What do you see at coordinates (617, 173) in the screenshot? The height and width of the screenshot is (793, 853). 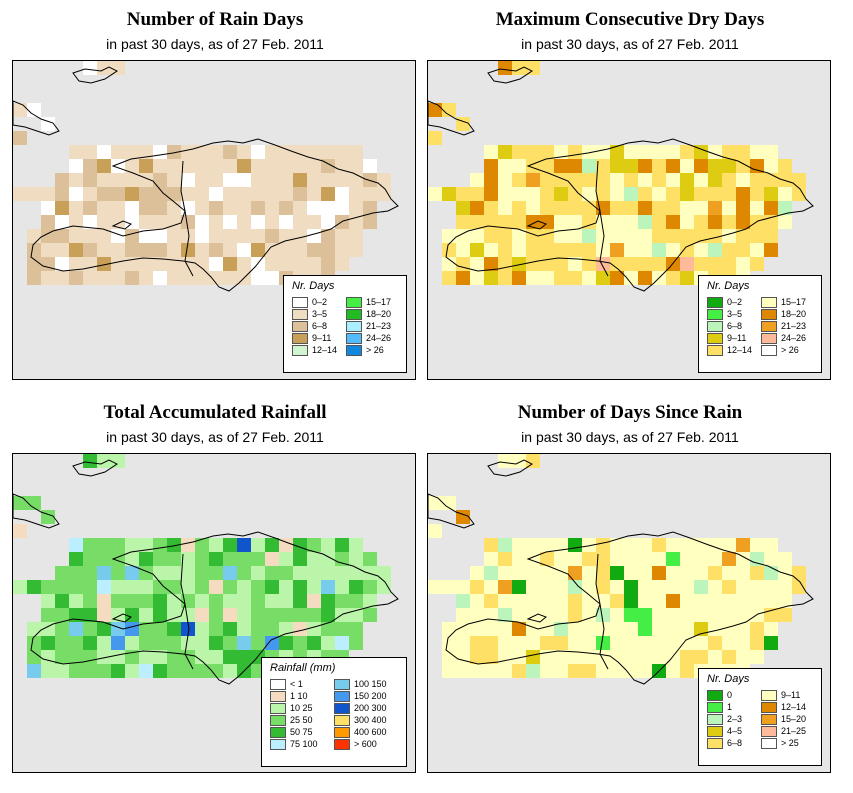 I see `grid-cells` at bounding box center [617, 173].